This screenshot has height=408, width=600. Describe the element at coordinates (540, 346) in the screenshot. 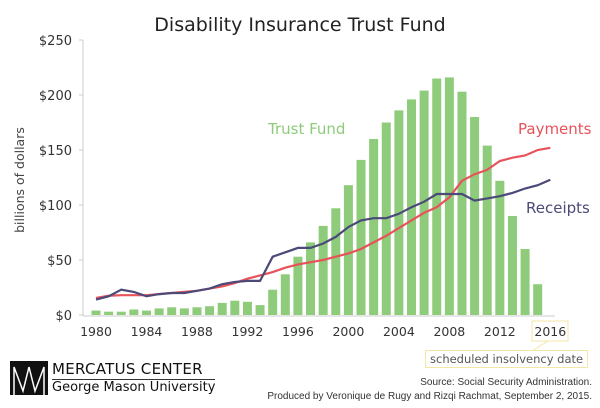

I see `insolvency-connector` at that location.